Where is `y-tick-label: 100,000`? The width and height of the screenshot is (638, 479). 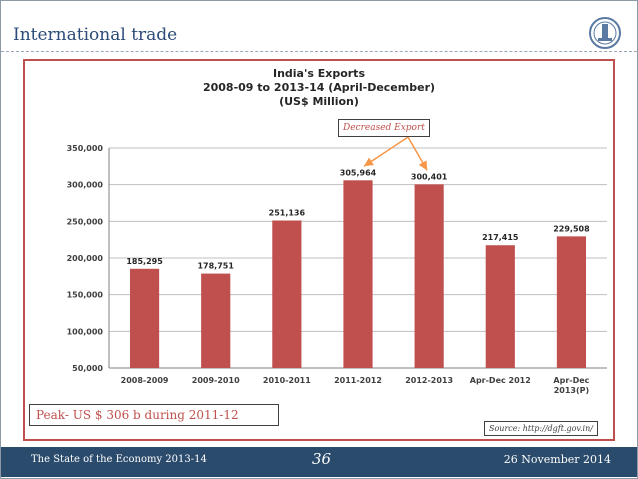
y-tick-label: 100,000 is located at coordinates (85, 331).